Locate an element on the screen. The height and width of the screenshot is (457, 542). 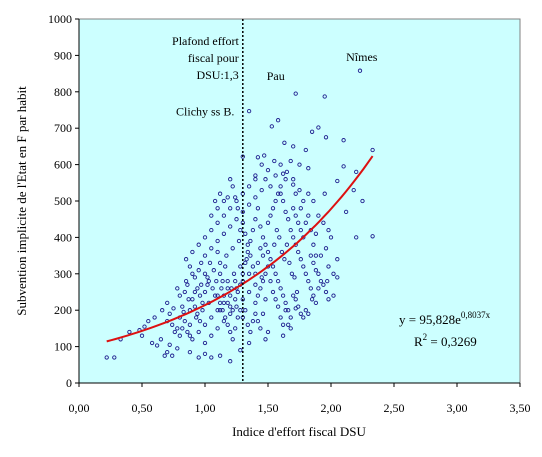
r-squared-value: = 0,3269 is located at coordinates (452, 341).